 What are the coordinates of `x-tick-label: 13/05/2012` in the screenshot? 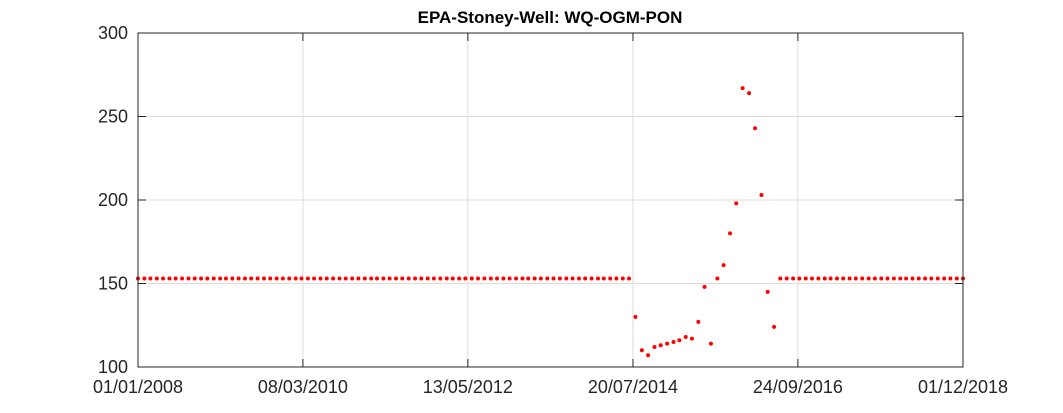 It's located at (468, 387).